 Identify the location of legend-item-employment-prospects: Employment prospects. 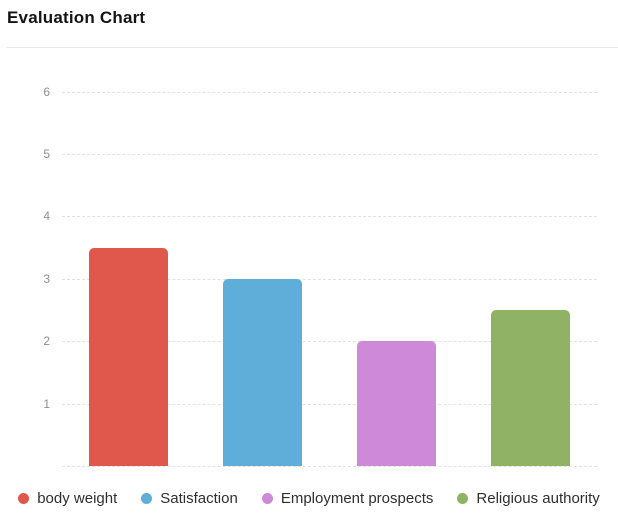
(347, 498).